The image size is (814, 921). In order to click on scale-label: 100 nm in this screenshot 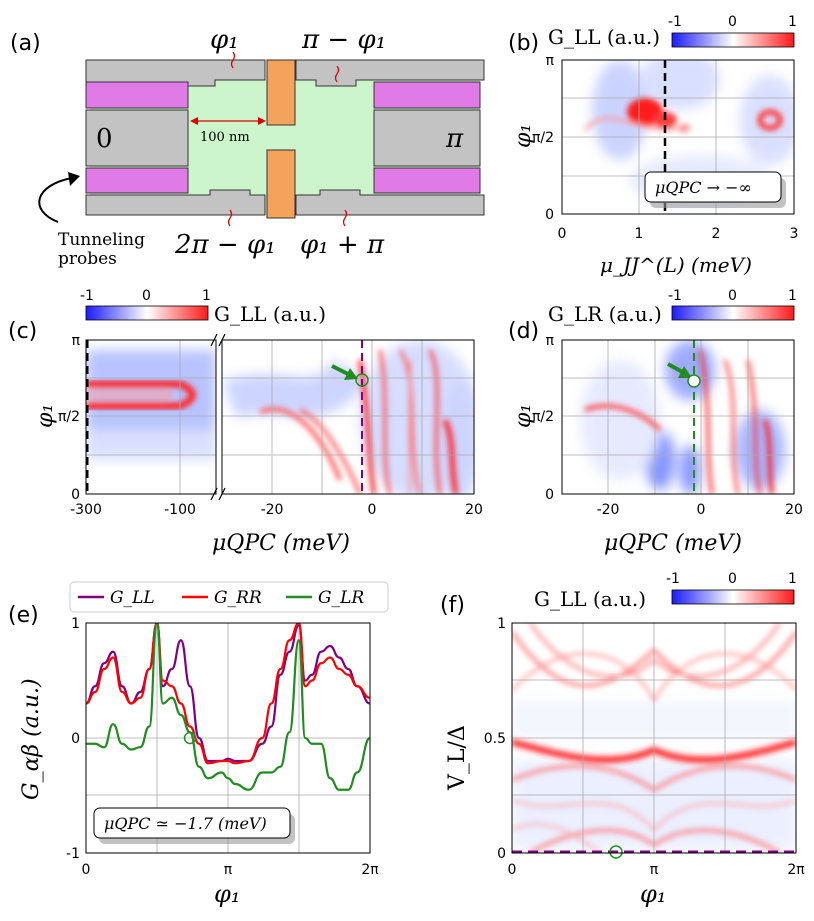, I will do `click(225, 137)`.